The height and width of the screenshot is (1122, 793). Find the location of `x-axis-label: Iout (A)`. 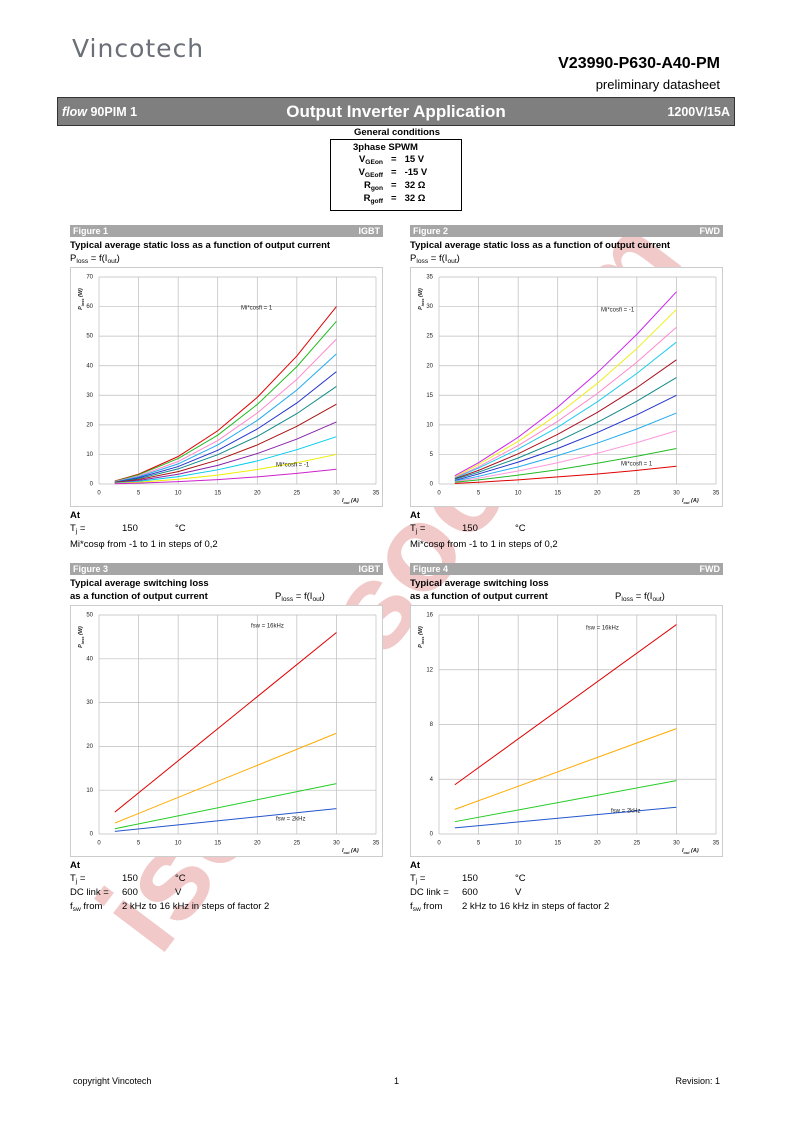

x-axis-label: Iout (A) is located at coordinates (690, 501).